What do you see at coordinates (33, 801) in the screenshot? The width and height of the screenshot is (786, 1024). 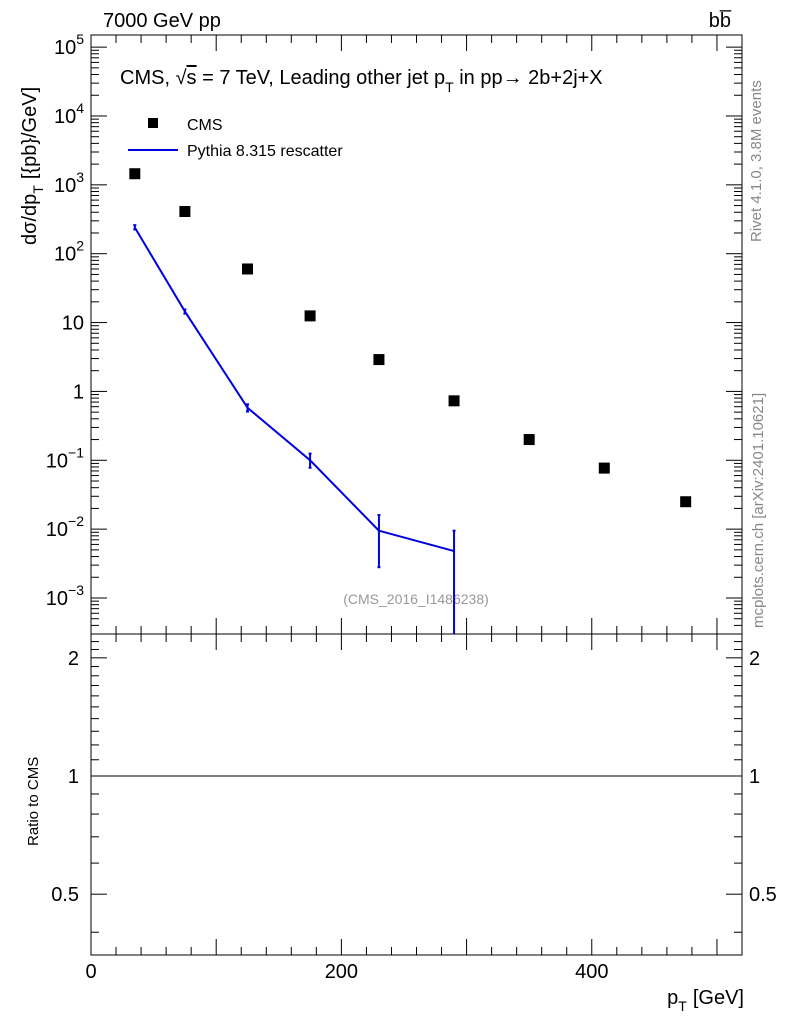 I see `ratio-y-label: Ratio to CMS` at bounding box center [33, 801].